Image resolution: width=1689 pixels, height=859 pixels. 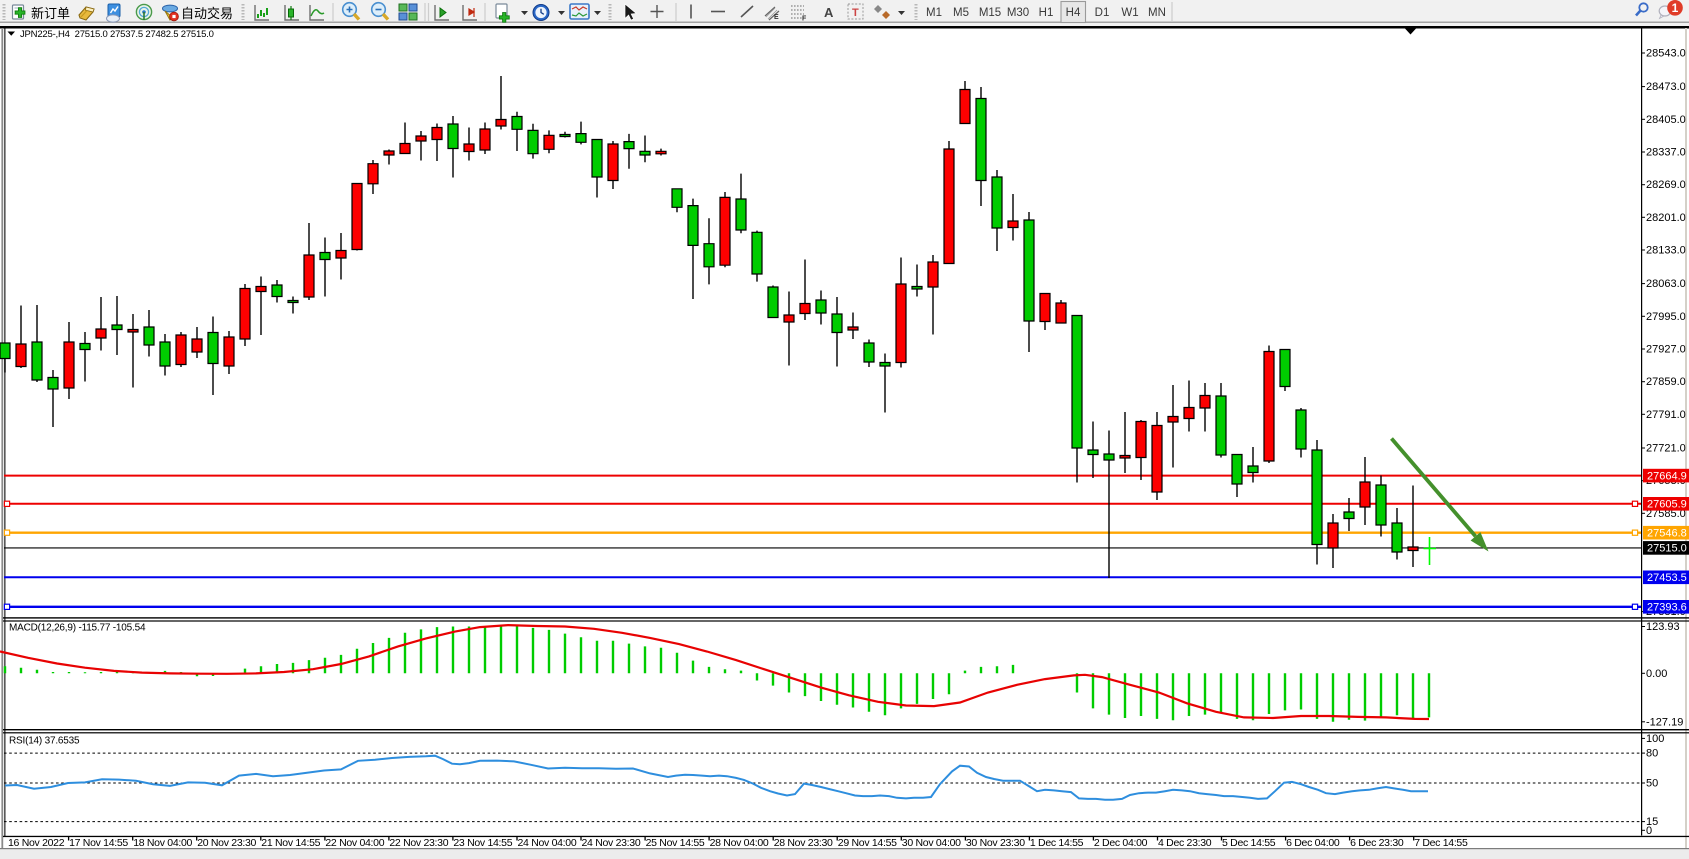 What do you see at coordinates (1046, 13) in the screenshot?
I see `svg-text: H1` at bounding box center [1046, 13].